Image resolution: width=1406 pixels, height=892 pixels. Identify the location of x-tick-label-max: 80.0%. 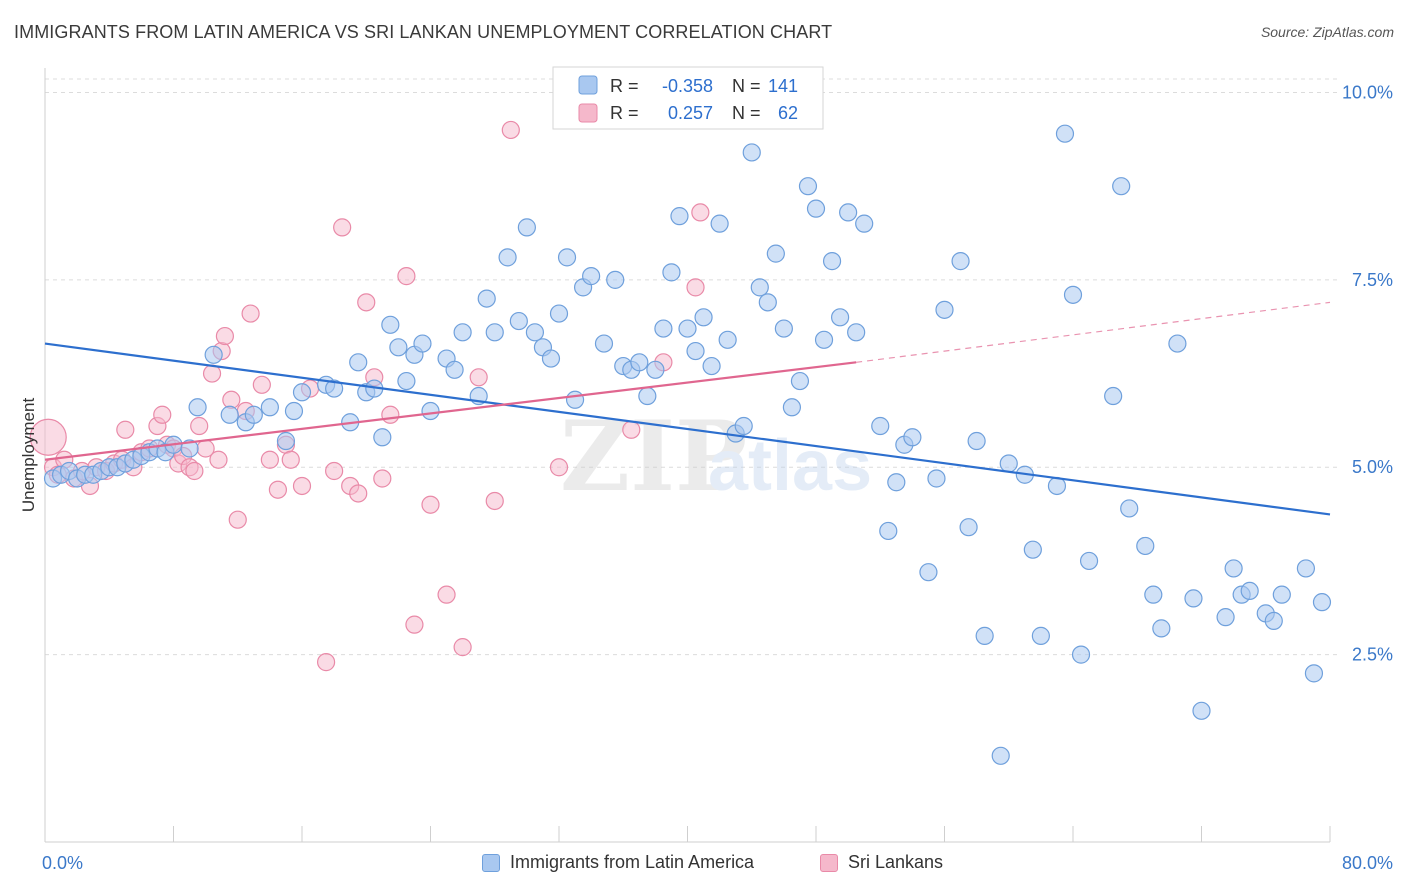
(1367, 863).